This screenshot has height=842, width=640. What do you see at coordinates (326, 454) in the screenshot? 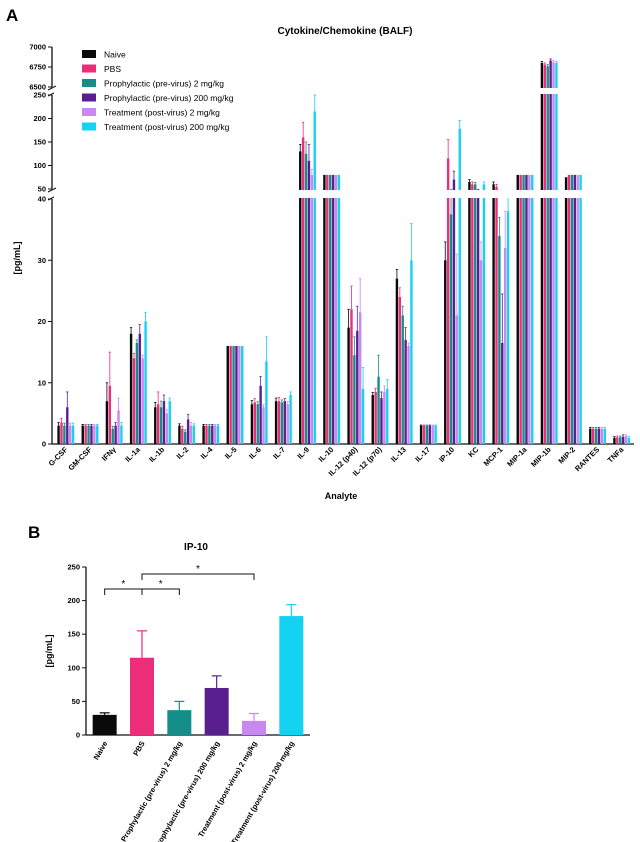
I see `x-tick-label: IL-10` at bounding box center [326, 454].